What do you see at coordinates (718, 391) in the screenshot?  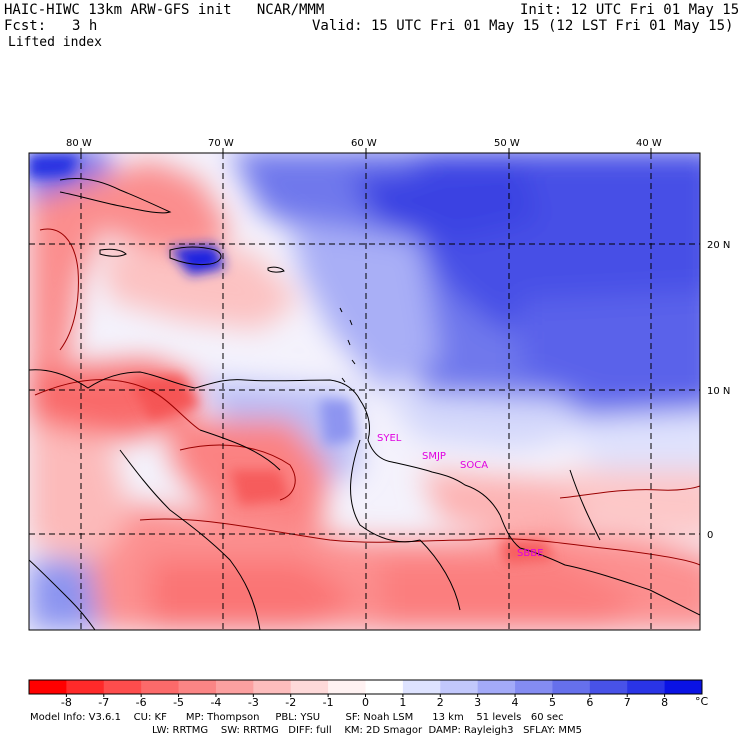 I see `lat-label-10n: 10 N` at bounding box center [718, 391].